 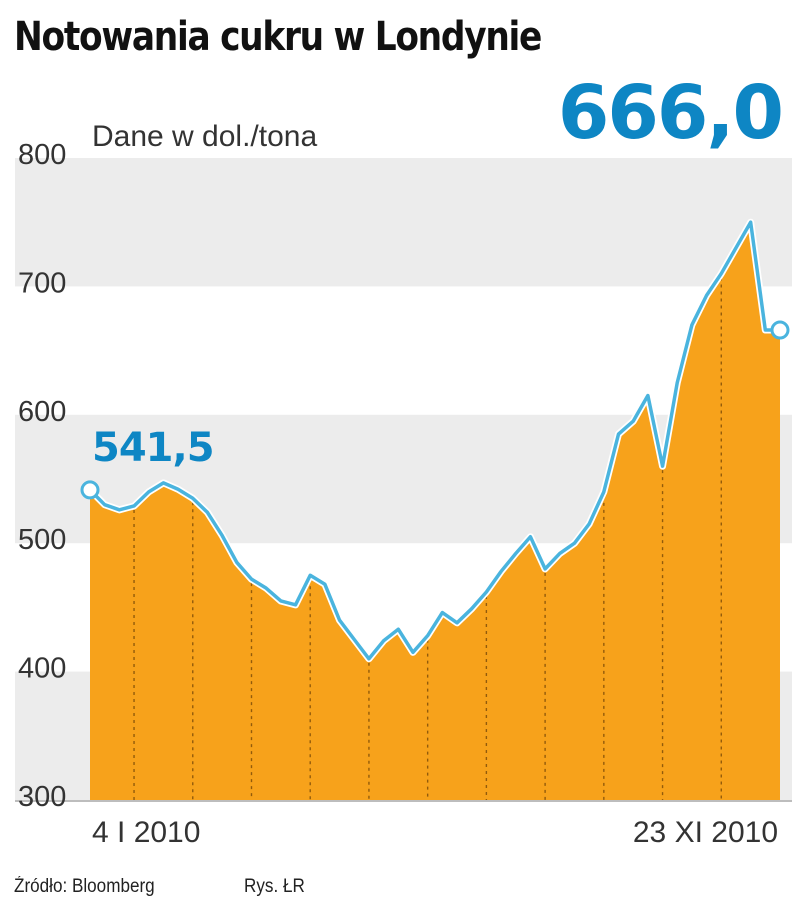 I want to click on grid-band, so click(x=403, y=222).